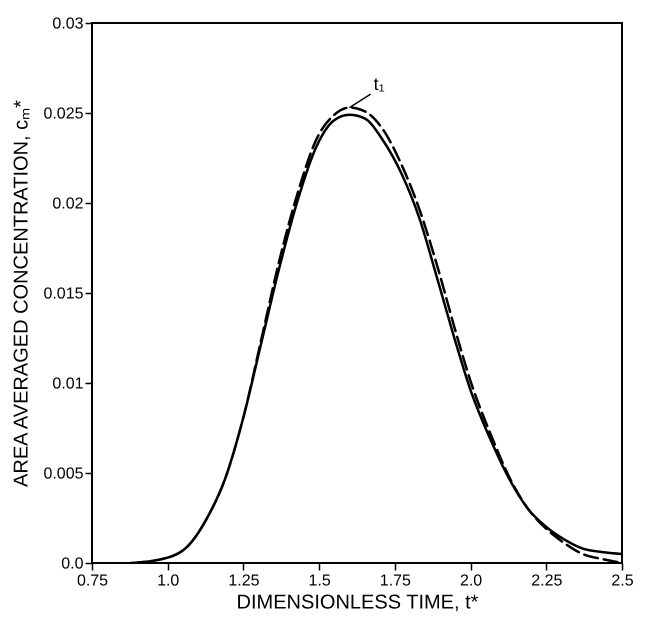 The image size is (655, 630). Describe the element at coordinates (63, 474) in the screenshot. I see `y-tick-label: 0.005` at that location.